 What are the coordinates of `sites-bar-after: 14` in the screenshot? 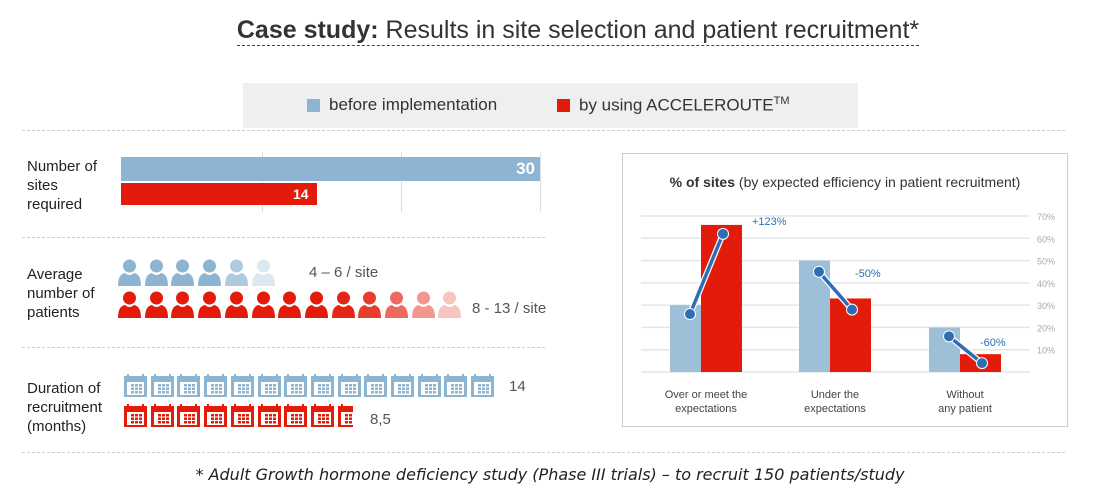 It's located at (219, 194).